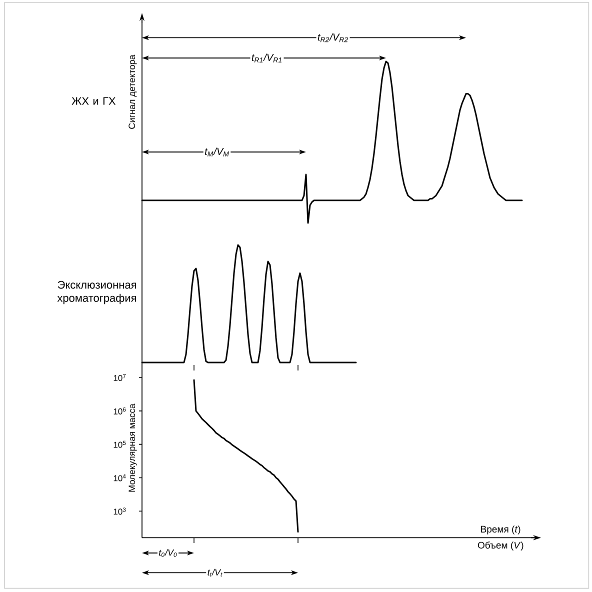 The width and height of the screenshot is (592, 592). Describe the element at coordinates (132, 448) in the screenshot. I see `y-axis-title: Молекулярная масса` at that location.